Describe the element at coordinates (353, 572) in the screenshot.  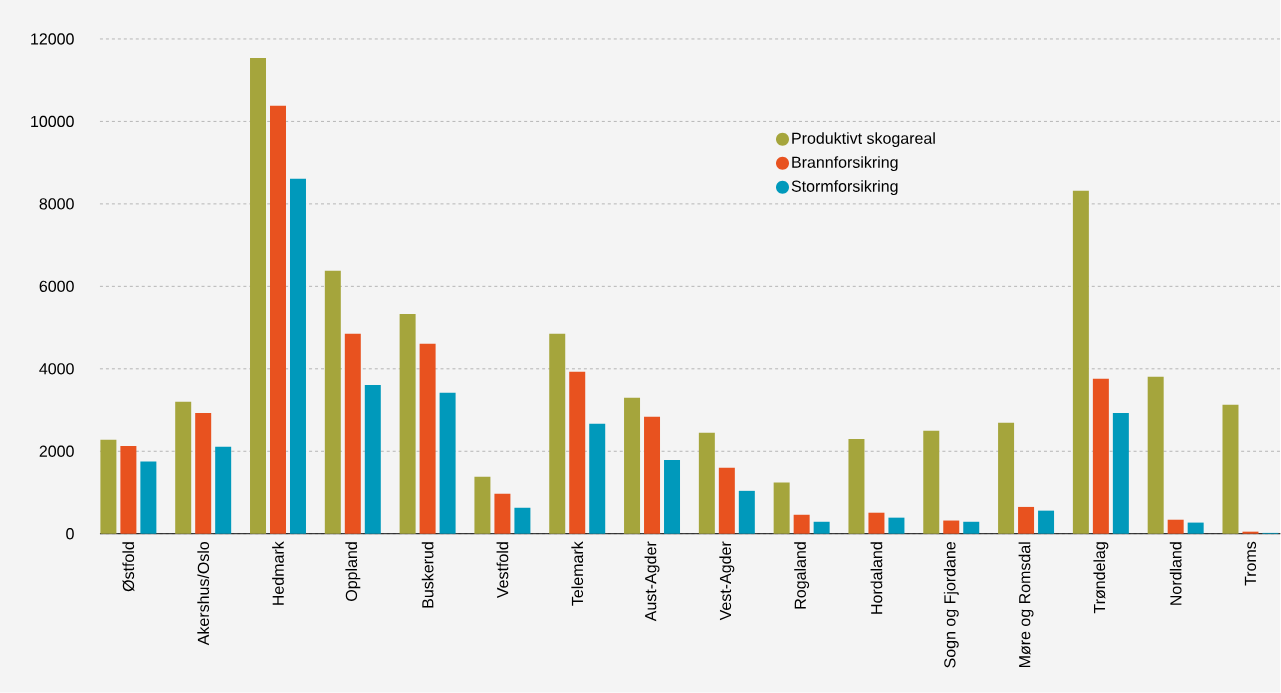
I see `x-tick-label: Oppland` at that location.